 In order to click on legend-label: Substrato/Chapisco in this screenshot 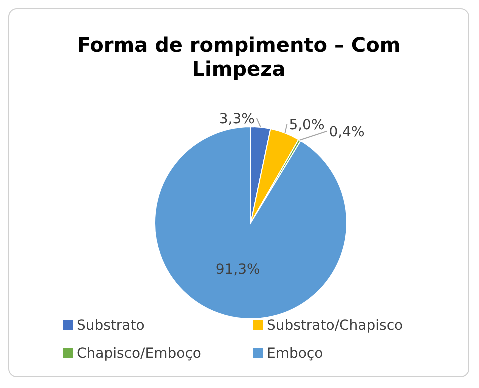, I will do `click(335, 326)`.